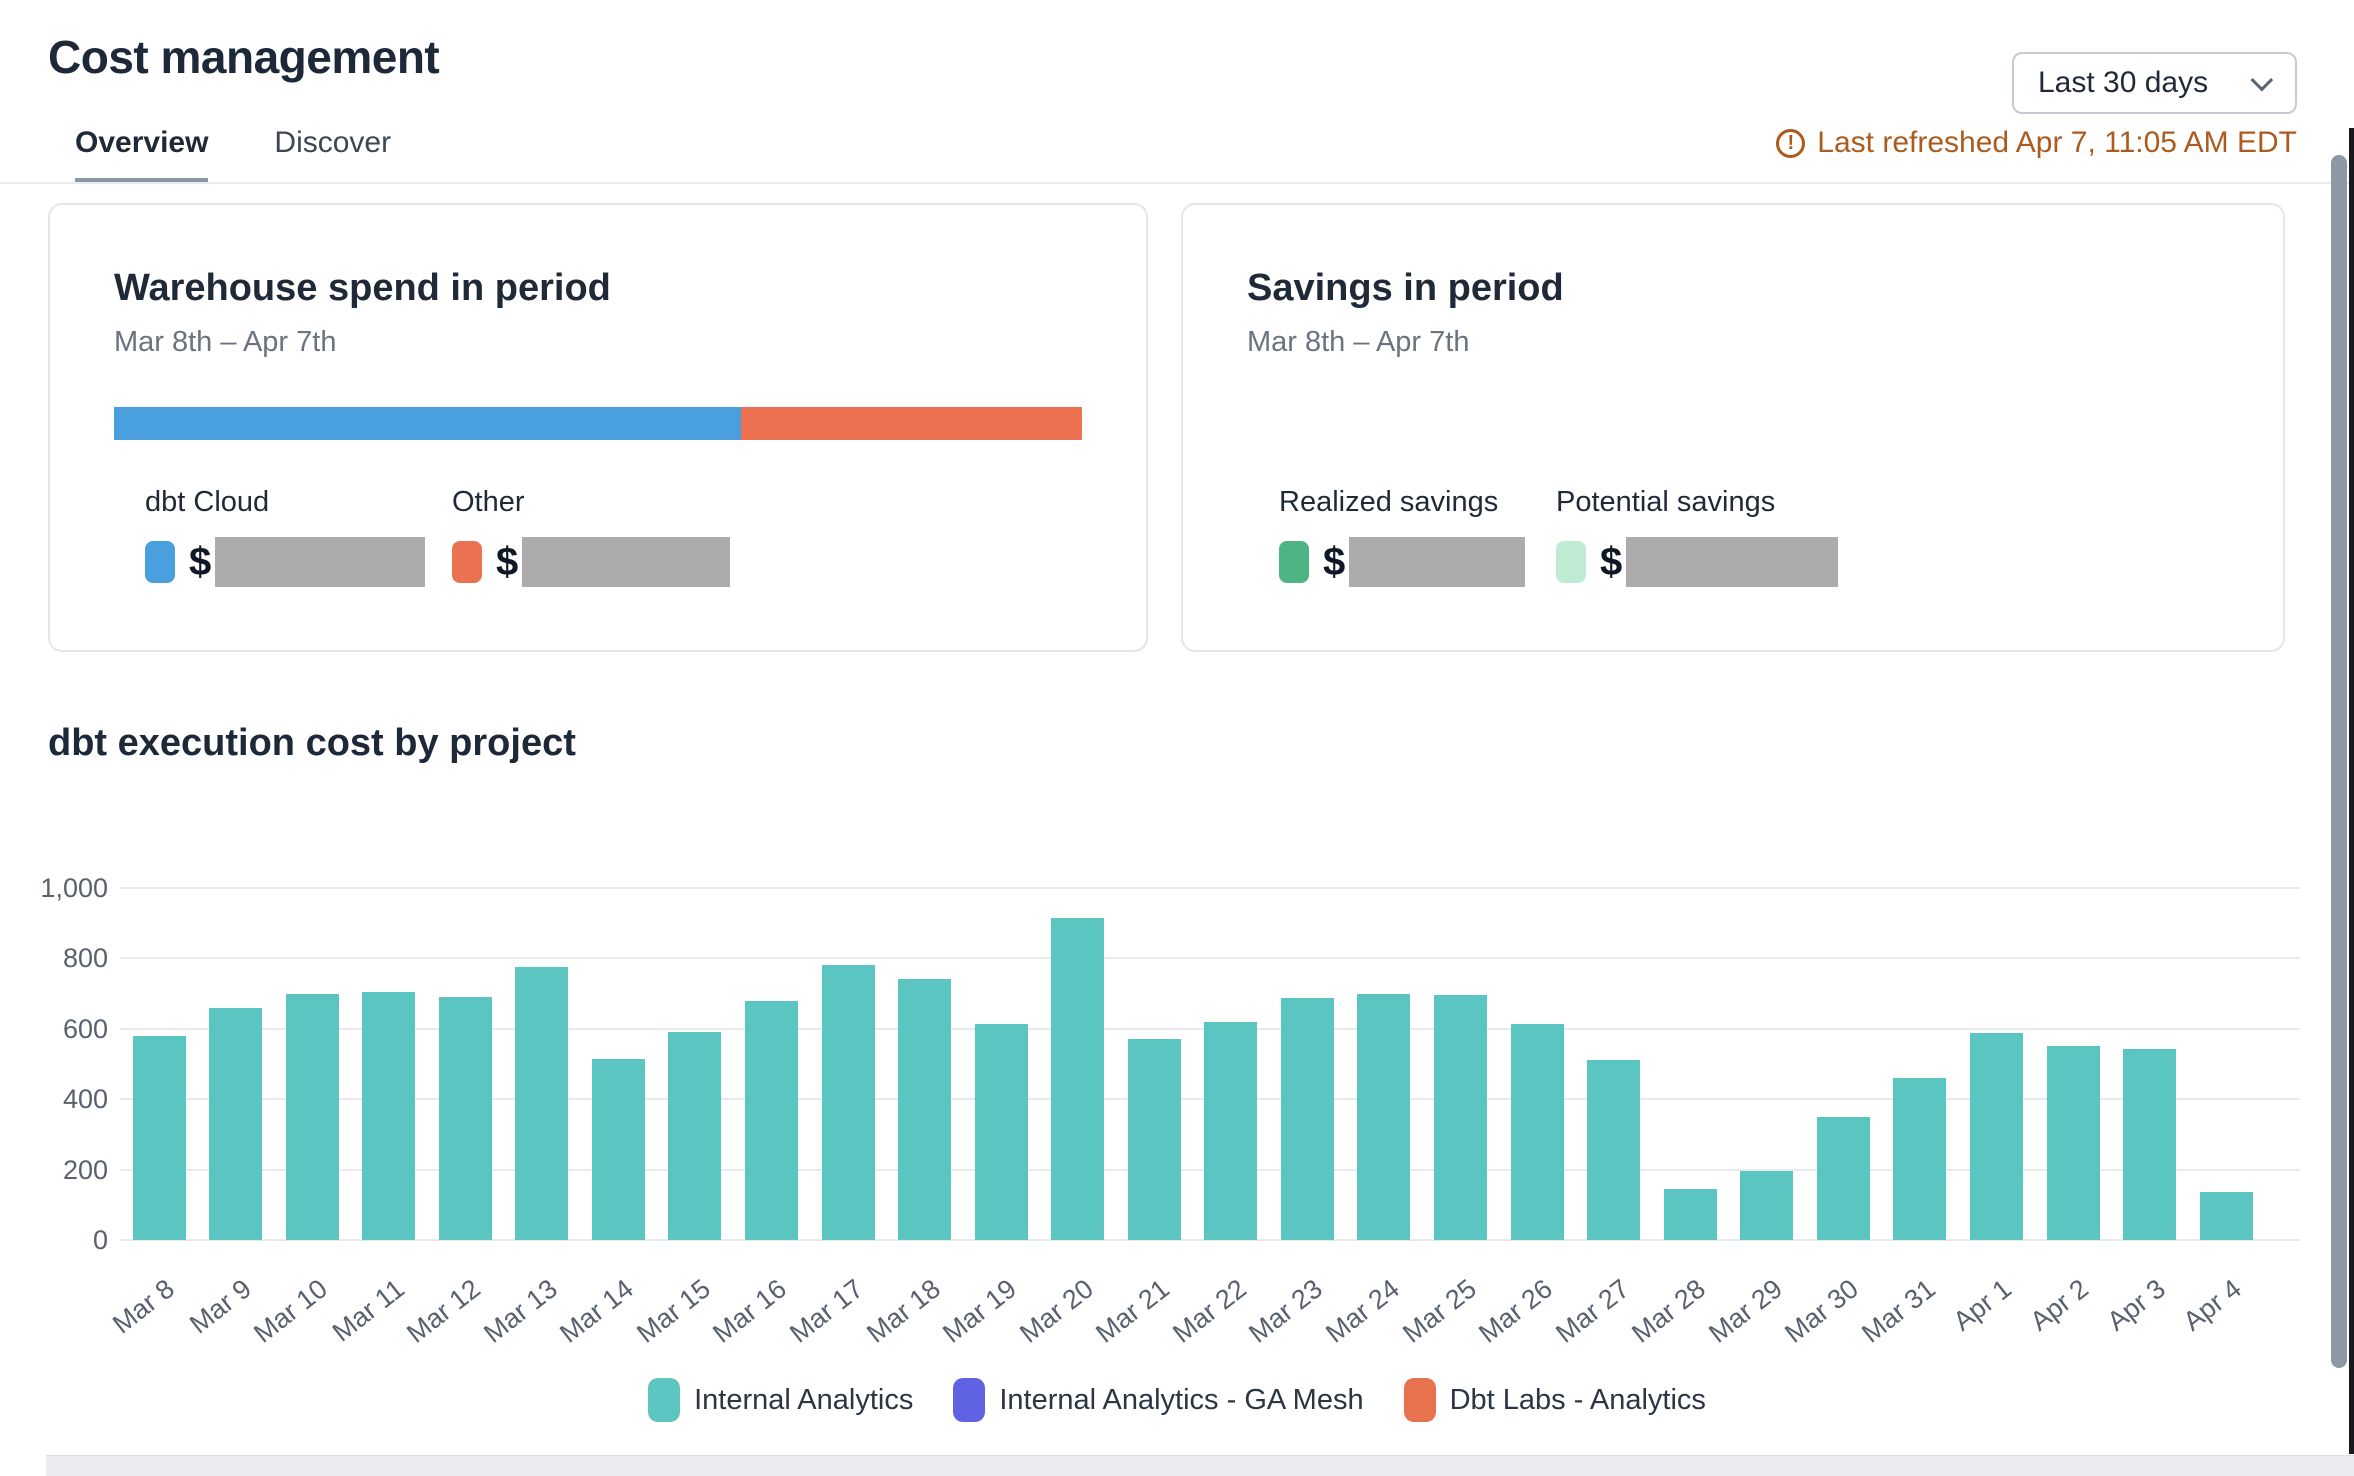  I want to click on y-axis-tick-label: 800, so click(85, 958).